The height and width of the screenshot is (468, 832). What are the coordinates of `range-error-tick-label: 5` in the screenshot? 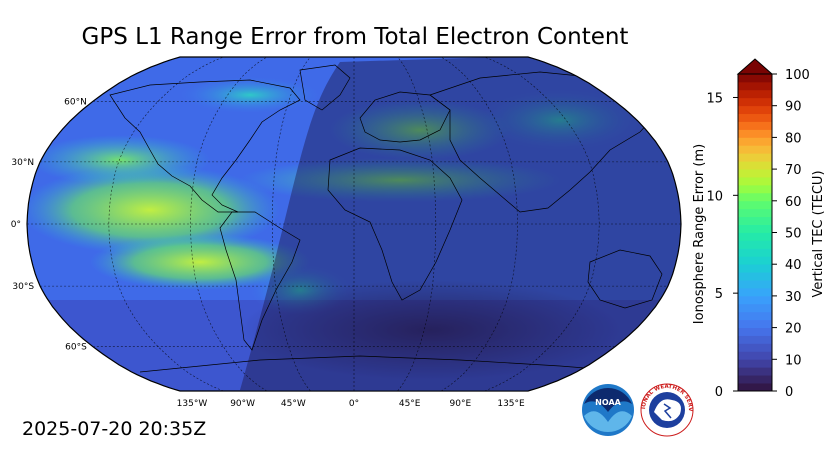 It's located at (719, 294).